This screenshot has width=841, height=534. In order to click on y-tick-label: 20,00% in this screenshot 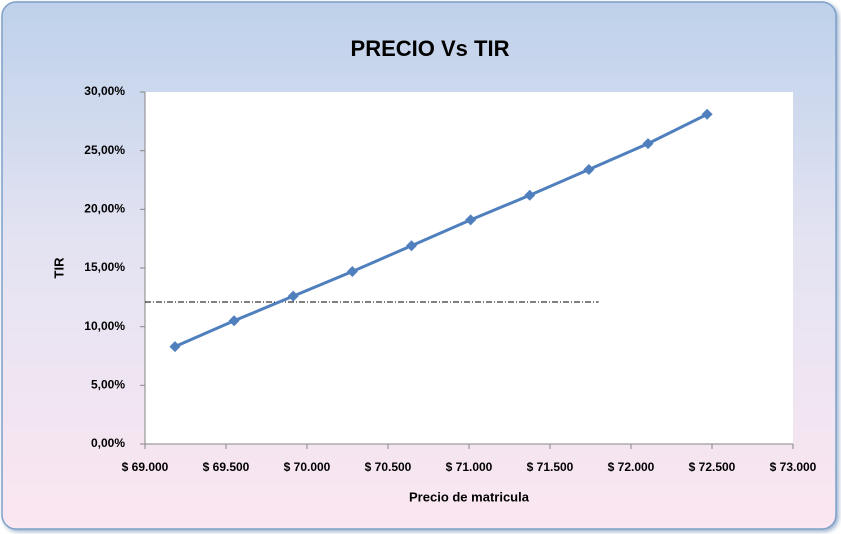, I will do `click(104, 209)`.